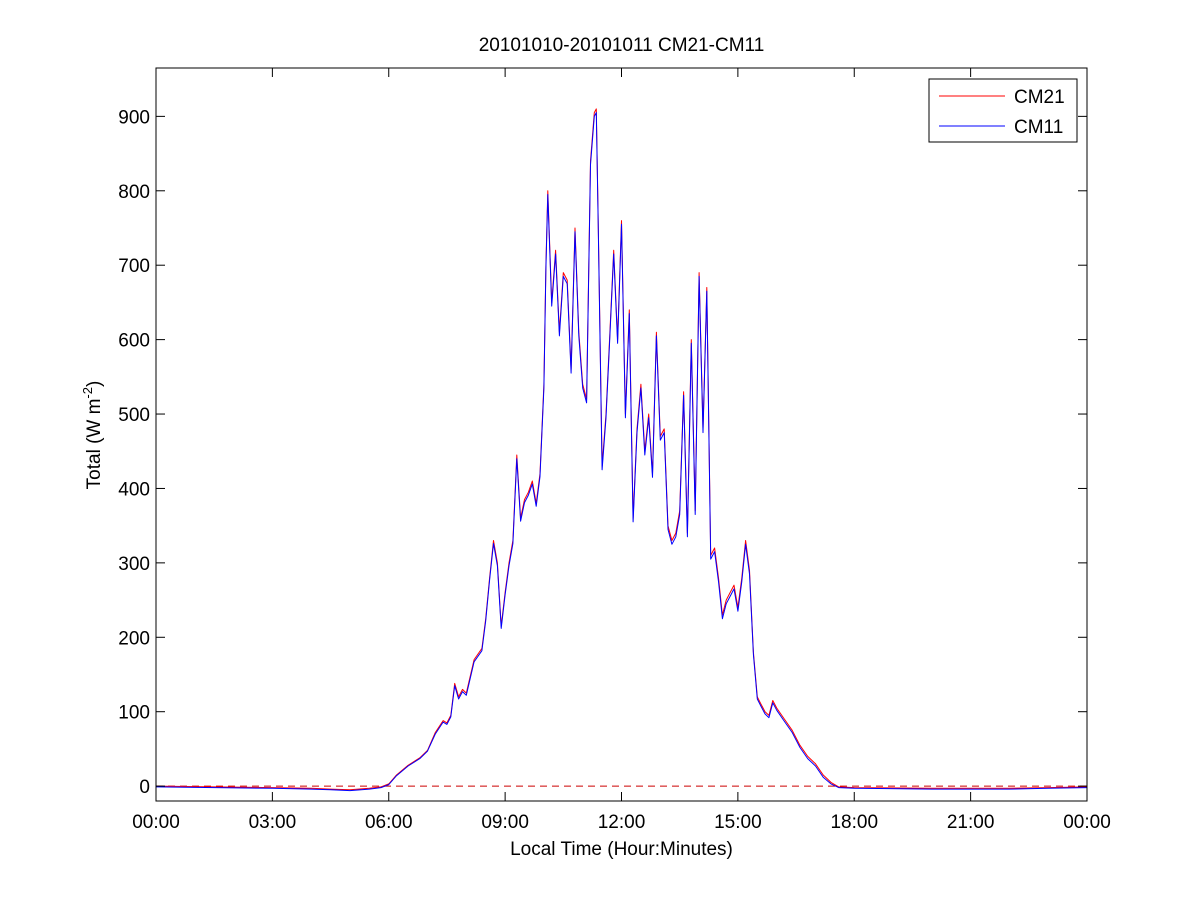 This screenshot has width=1201, height=906. I want to click on x-axis-label: Local Time (Hour:Minutes), so click(621, 849).